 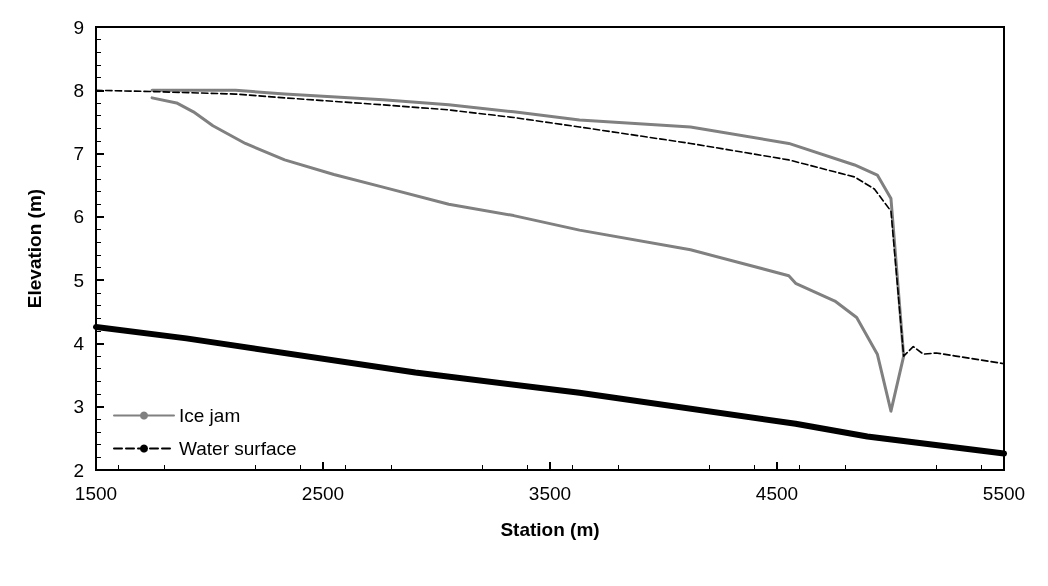 What do you see at coordinates (96, 493) in the screenshot?
I see `x-tick-label: 1500` at bounding box center [96, 493].